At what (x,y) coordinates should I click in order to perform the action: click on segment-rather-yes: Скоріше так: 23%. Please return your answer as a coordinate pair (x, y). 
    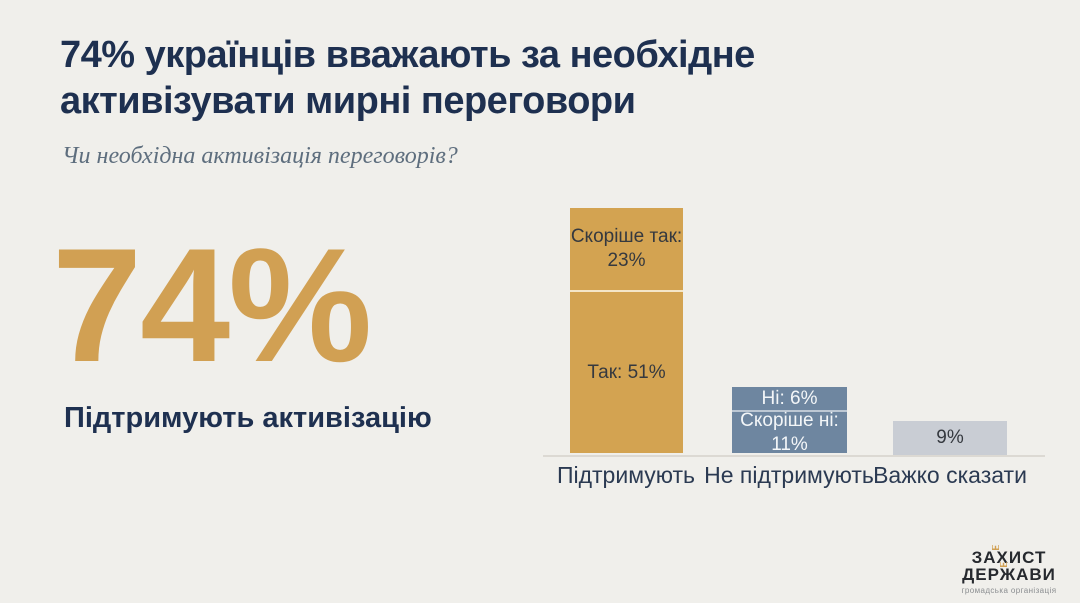
    Looking at the image, I should click on (626, 250).